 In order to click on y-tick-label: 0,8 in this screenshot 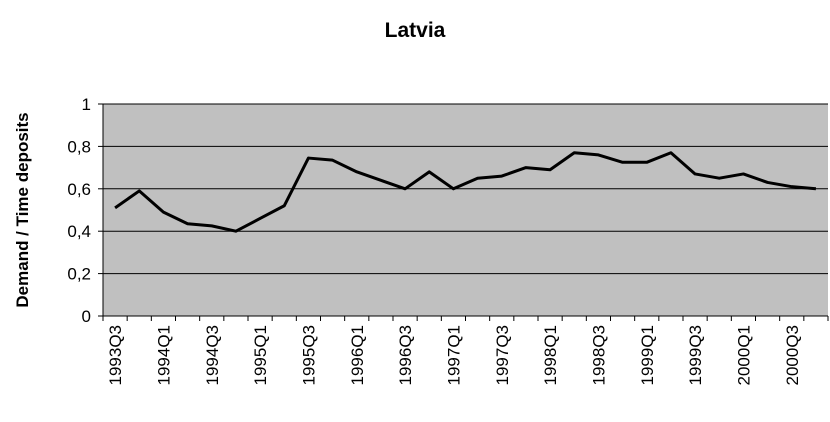, I will do `click(79, 146)`.